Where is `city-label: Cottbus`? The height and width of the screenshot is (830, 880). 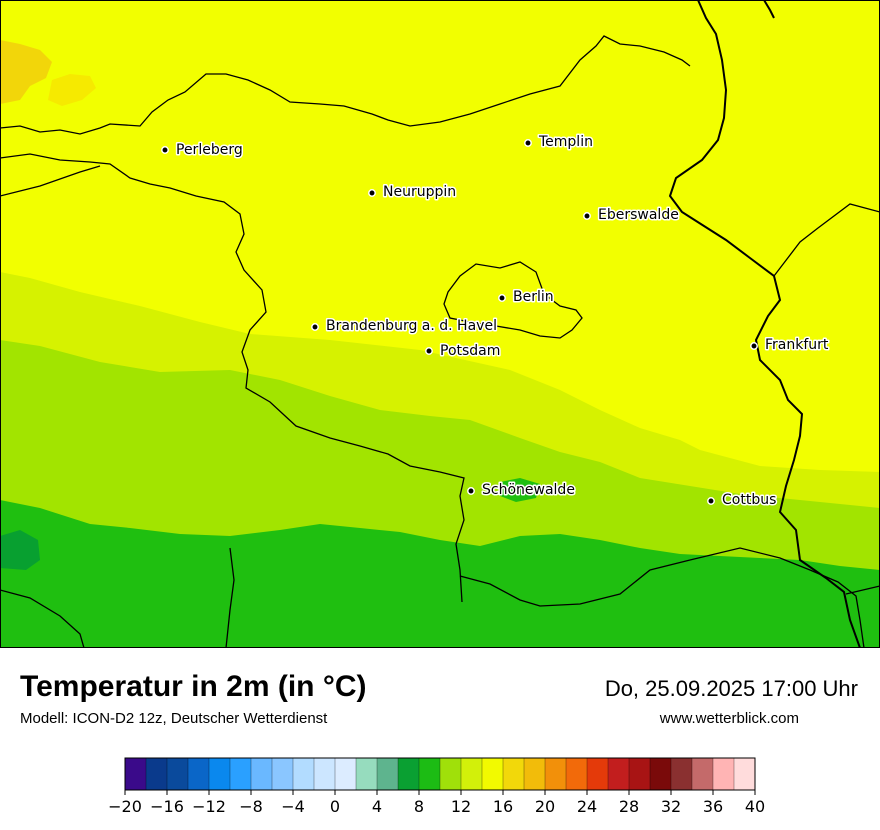 city-label: Cottbus is located at coordinates (749, 500).